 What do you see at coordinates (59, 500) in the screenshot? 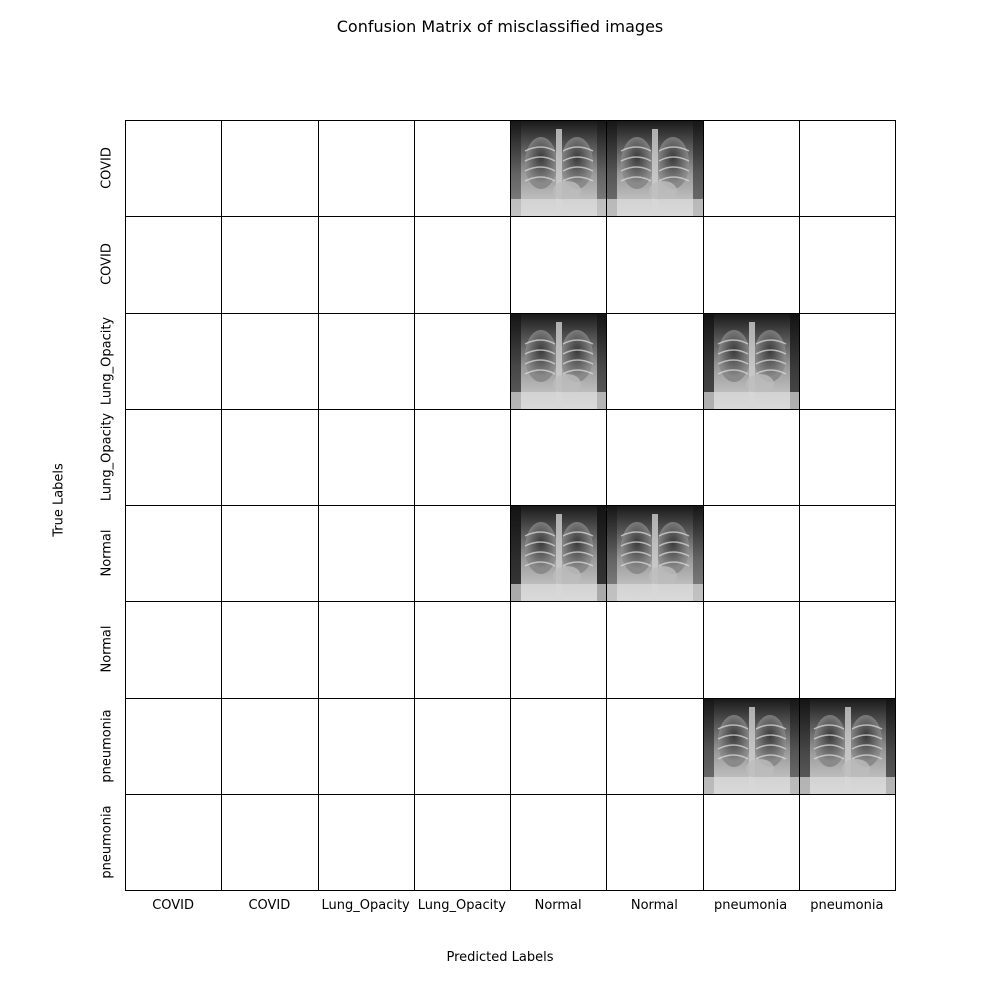
I see `y-axis-label: True Labels` at bounding box center [59, 500].